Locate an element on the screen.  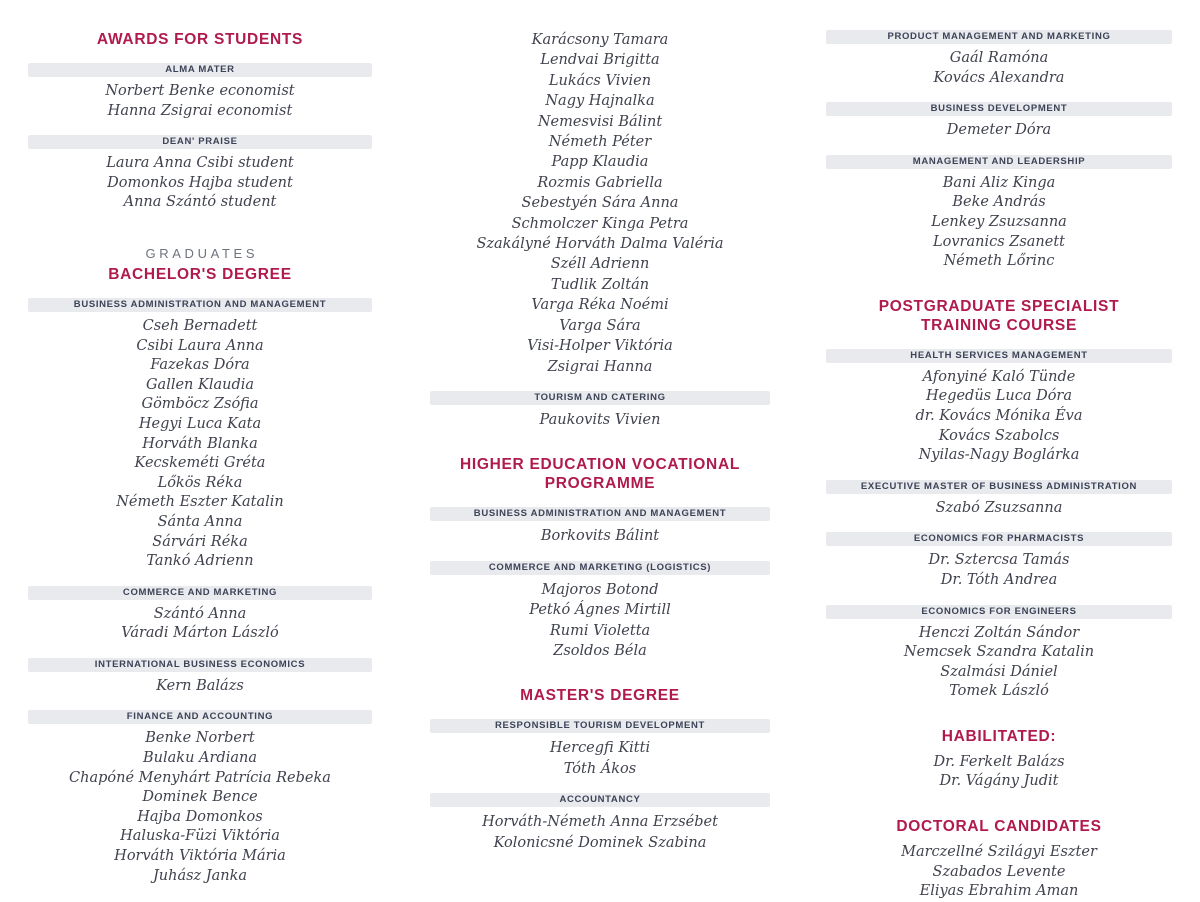
name-item: Henczi Zoltán Sándor is located at coordinates (999, 632).